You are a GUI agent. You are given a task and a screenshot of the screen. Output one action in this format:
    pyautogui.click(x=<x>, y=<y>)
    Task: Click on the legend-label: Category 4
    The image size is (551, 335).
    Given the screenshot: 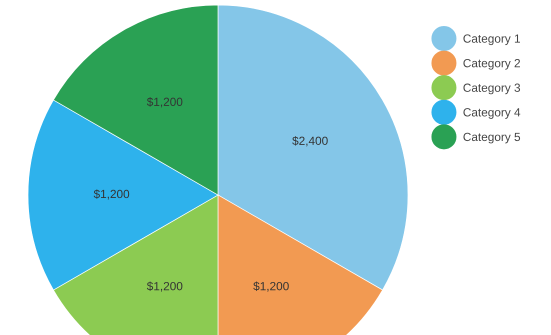 What is the action you would take?
    pyautogui.click(x=491, y=113)
    